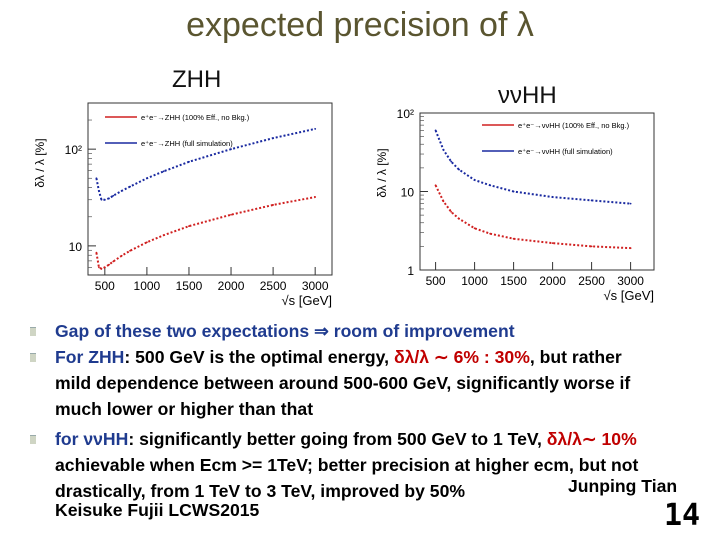  Describe the element at coordinates (575, 357) in the screenshot. I see `bullet-1-part-3: , but rather` at that location.